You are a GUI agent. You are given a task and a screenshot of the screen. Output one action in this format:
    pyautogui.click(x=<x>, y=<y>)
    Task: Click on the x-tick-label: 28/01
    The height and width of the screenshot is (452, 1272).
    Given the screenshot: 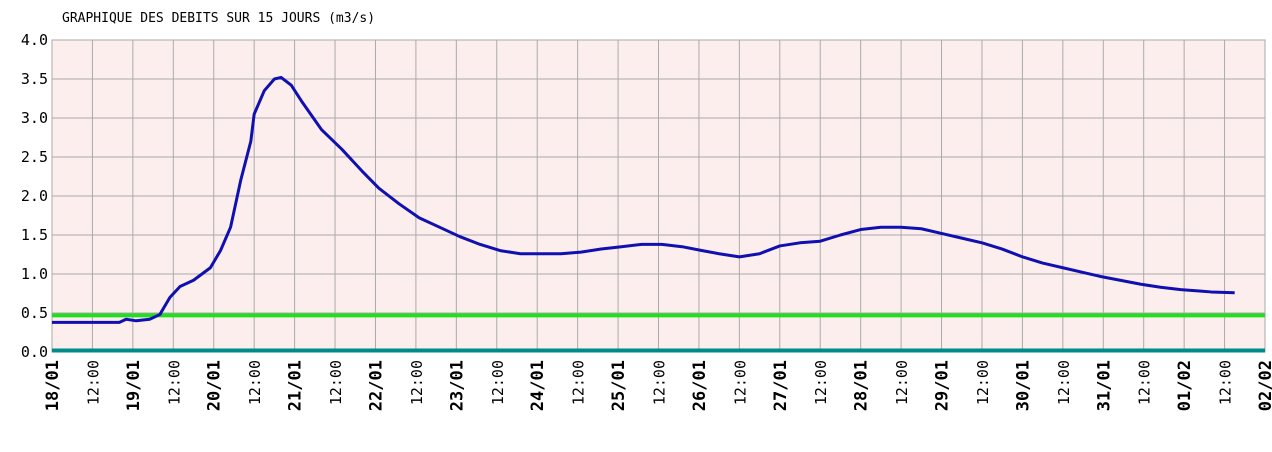 What is the action you would take?
    pyautogui.click(x=862, y=385)
    